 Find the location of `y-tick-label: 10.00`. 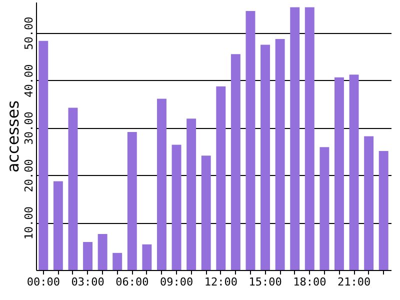

y-tick-label: 10.00 is located at coordinates (29, 223).